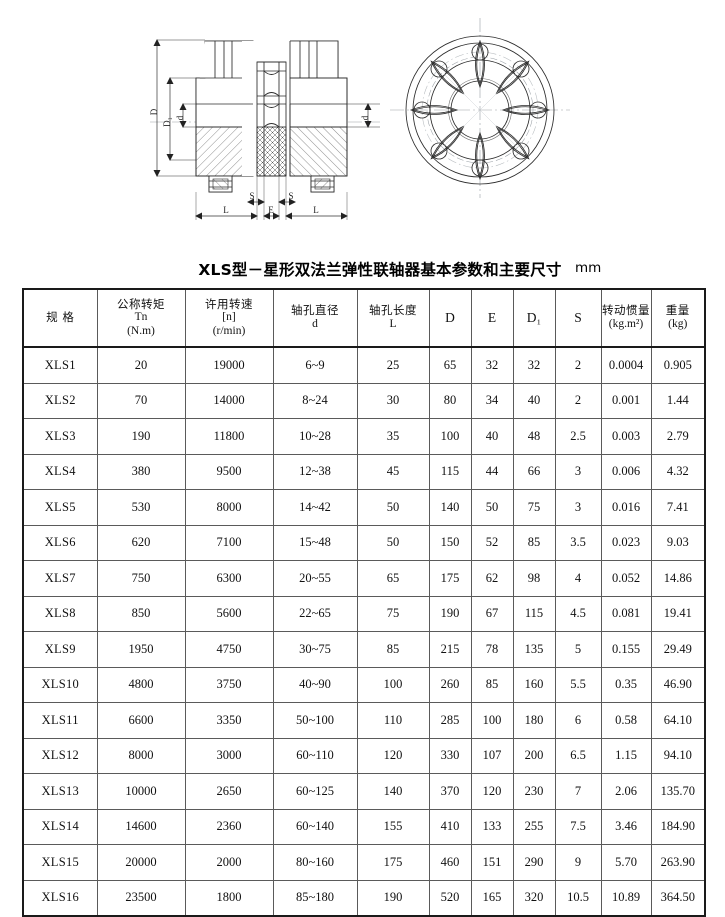 This screenshot has height=917, width=725. What do you see at coordinates (578, 507) in the screenshot?
I see `cell-S: 3` at bounding box center [578, 507].